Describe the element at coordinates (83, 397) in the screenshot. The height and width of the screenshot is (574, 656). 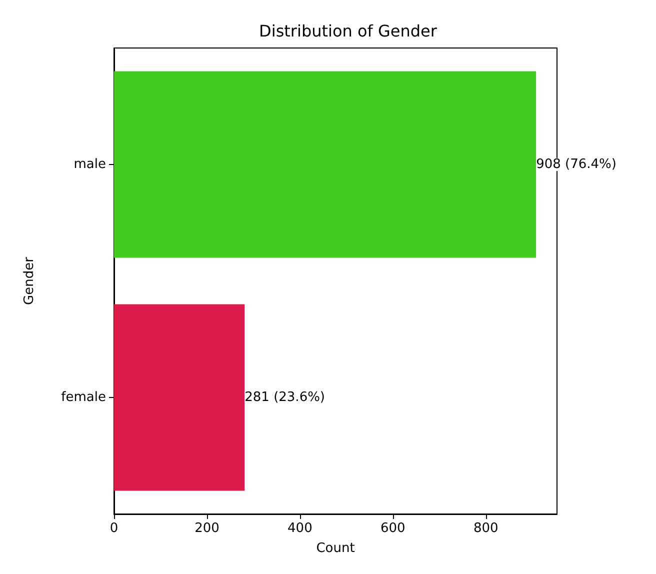
I see `y-tick-label: female` at that location.